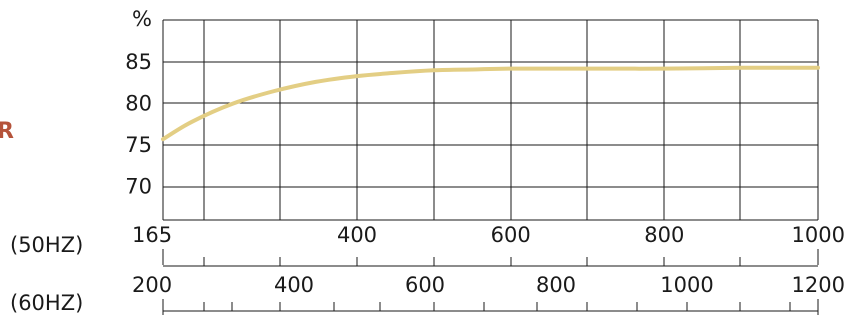 The height and width of the screenshot is (320, 861). What do you see at coordinates (46, 245) in the screenshot?
I see `x-axis-row-label-0: (50HZ)` at bounding box center [46, 245].